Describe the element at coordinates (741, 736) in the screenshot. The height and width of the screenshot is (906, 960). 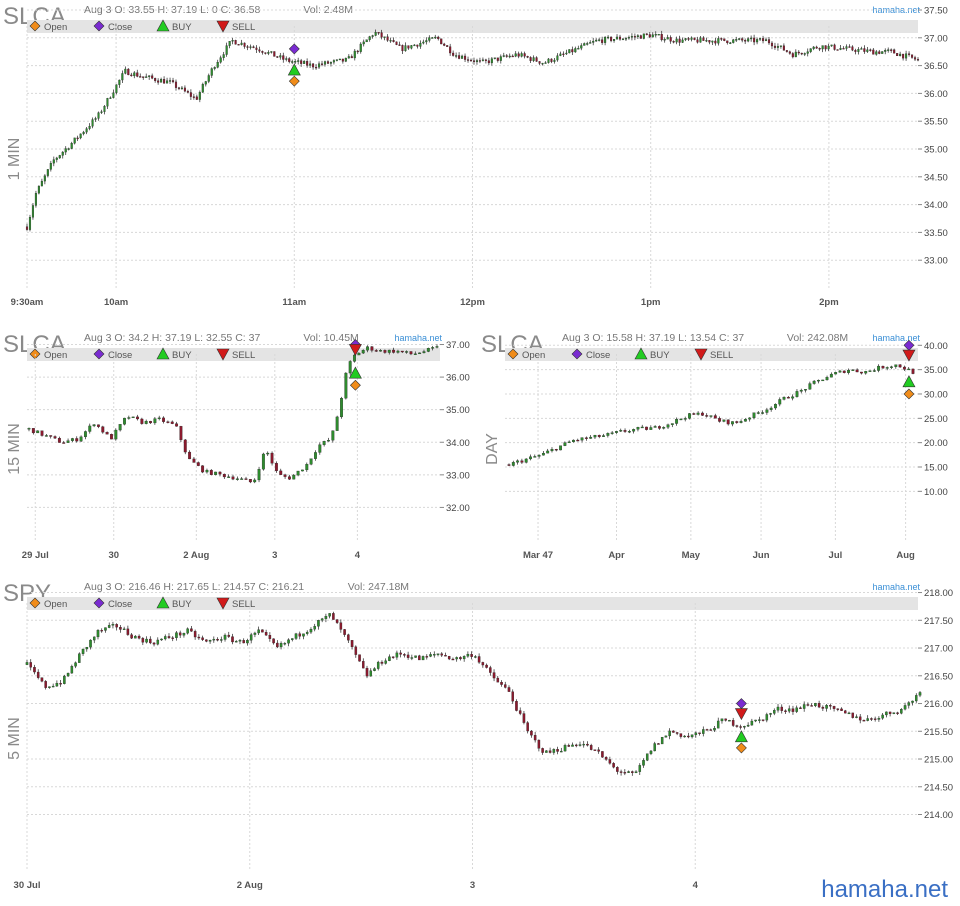
I see `buy-marker-icon` at that location.